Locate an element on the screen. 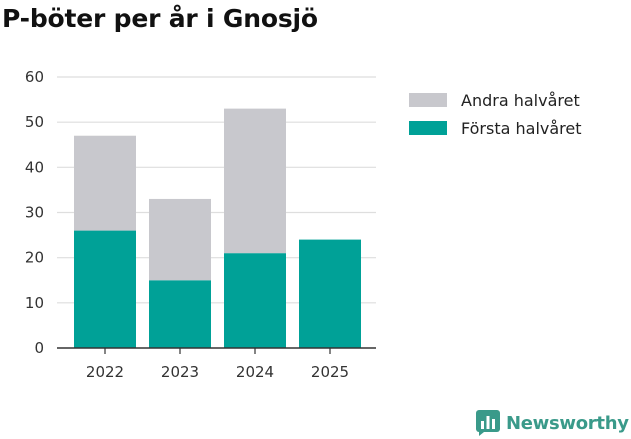 The width and height of the screenshot is (631, 439). legend: Andra halvåret Första halvåret is located at coordinates (495, 114).